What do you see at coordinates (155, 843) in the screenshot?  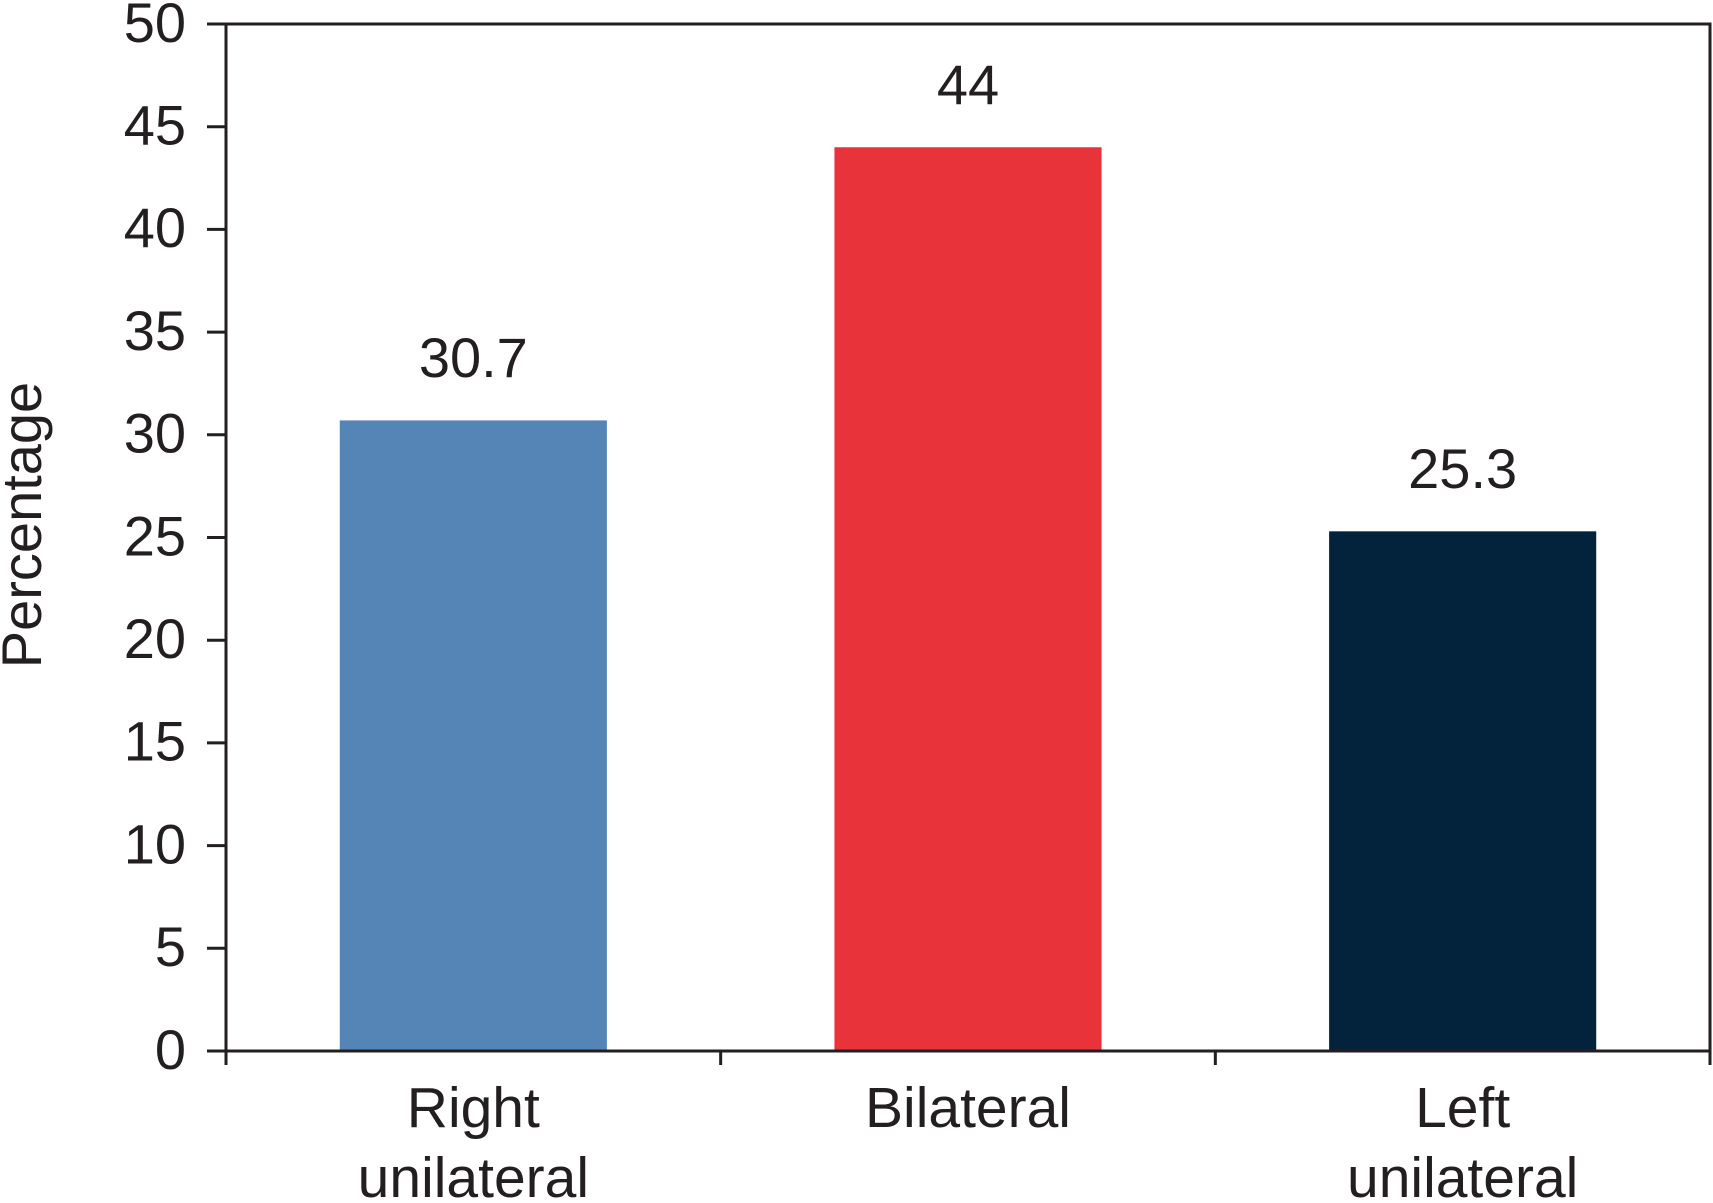 I see `y-tick-label: 10` at bounding box center [155, 843].